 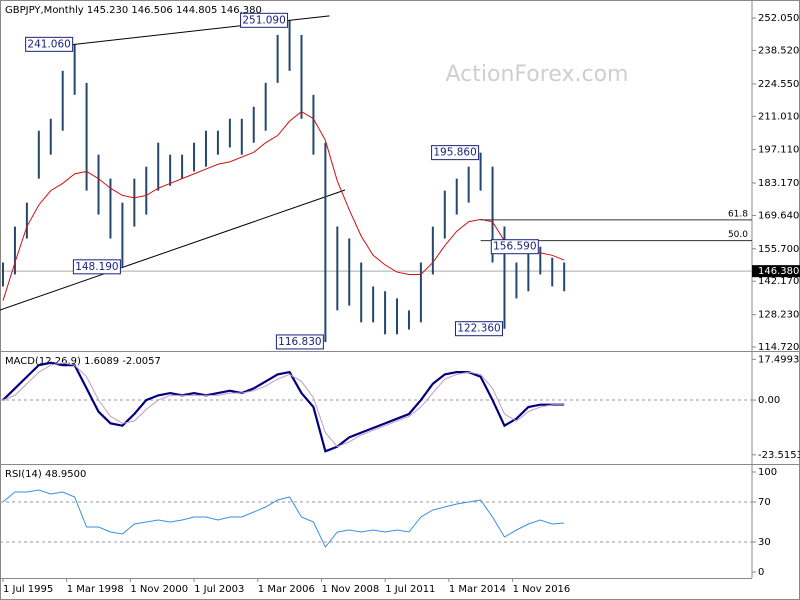 What do you see at coordinates (219, 589) in the screenshot?
I see `x-tick-label: 1 Jul 2003` at bounding box center [219, 589].